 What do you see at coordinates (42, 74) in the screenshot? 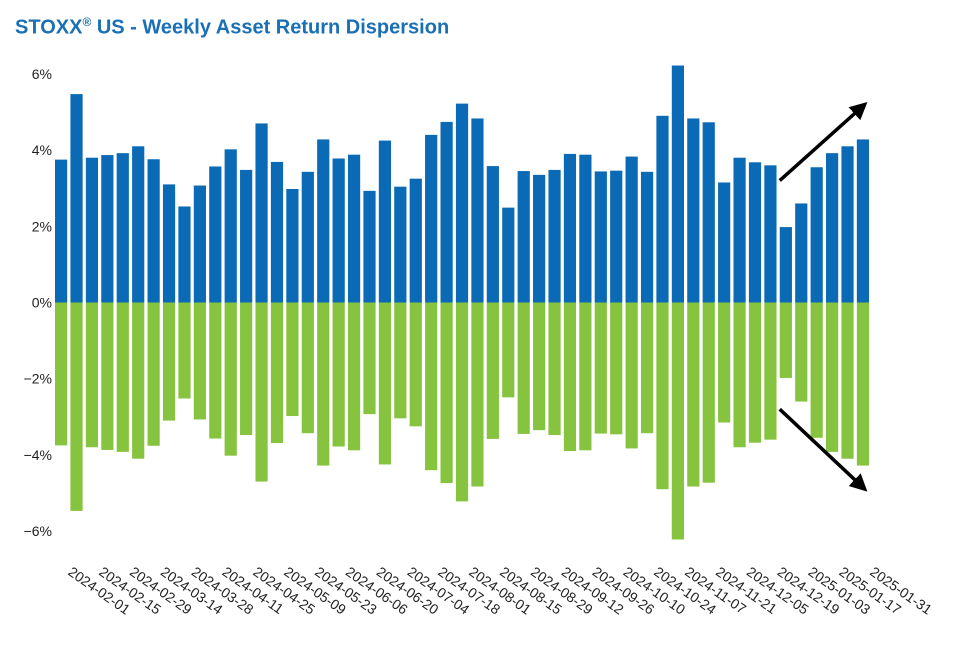
I see `y-tick-label: 6%` at bounding box center [42, 74].